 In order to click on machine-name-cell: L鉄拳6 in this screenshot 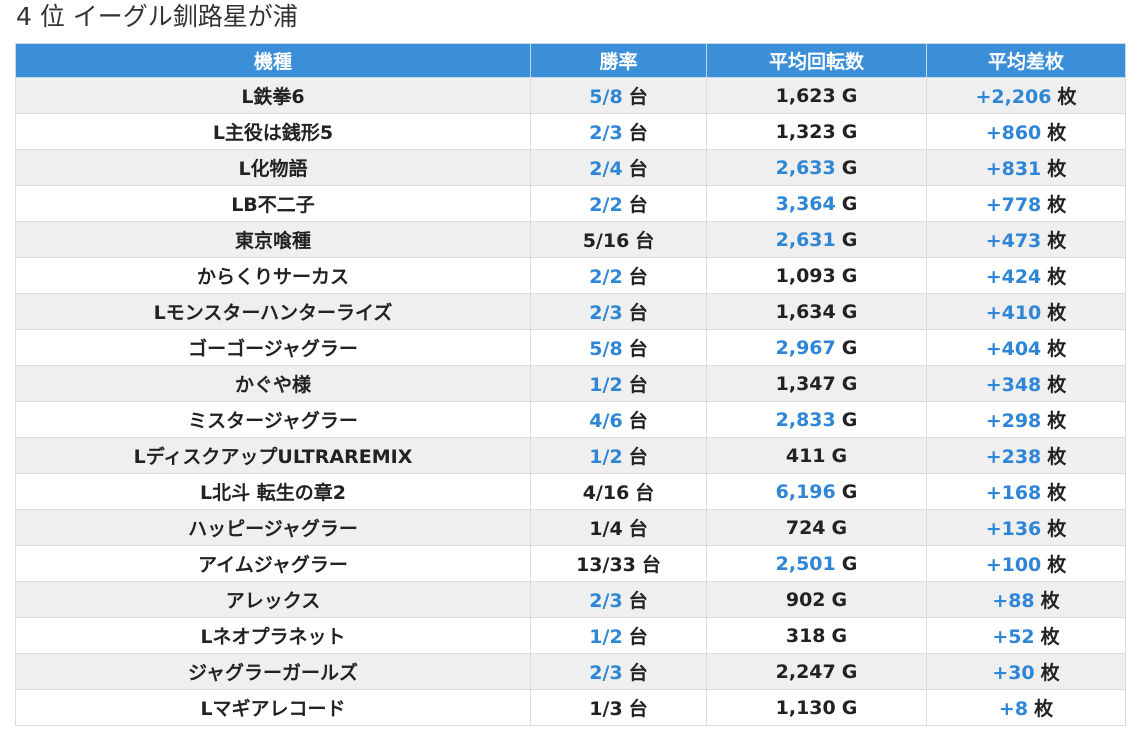, I will do `click(273, 95)`.